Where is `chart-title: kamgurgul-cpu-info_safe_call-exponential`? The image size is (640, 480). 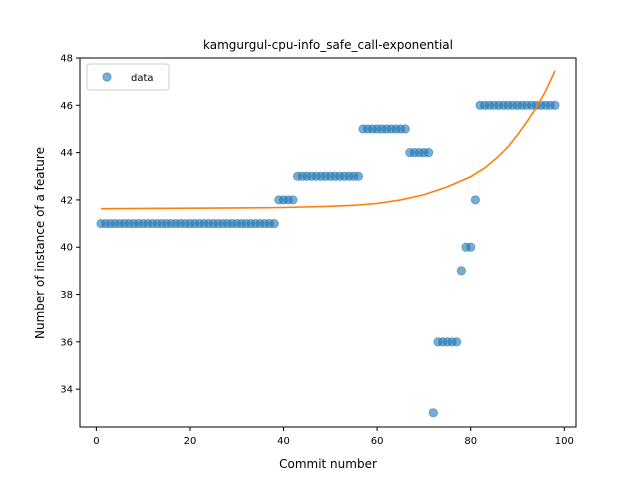
chart-title: kamgurgul-cpu-info_safe_call-exponential is located at coordinates (328, 45).